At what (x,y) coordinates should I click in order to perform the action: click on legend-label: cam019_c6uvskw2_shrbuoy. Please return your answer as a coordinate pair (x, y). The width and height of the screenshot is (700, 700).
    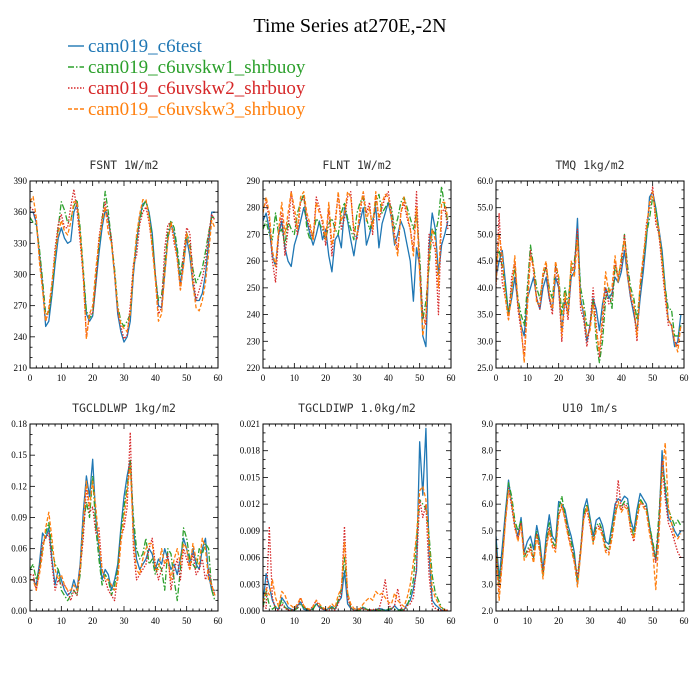
    Looking at the image, I should click on (197, 88).